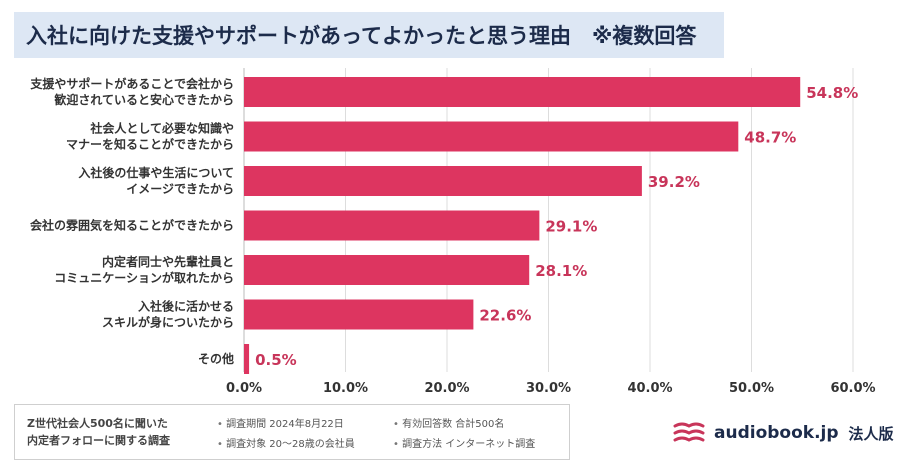 This screenshot has height=471, width=900. I want to click on x-tick-label: 20.0%, so click(446, 388).